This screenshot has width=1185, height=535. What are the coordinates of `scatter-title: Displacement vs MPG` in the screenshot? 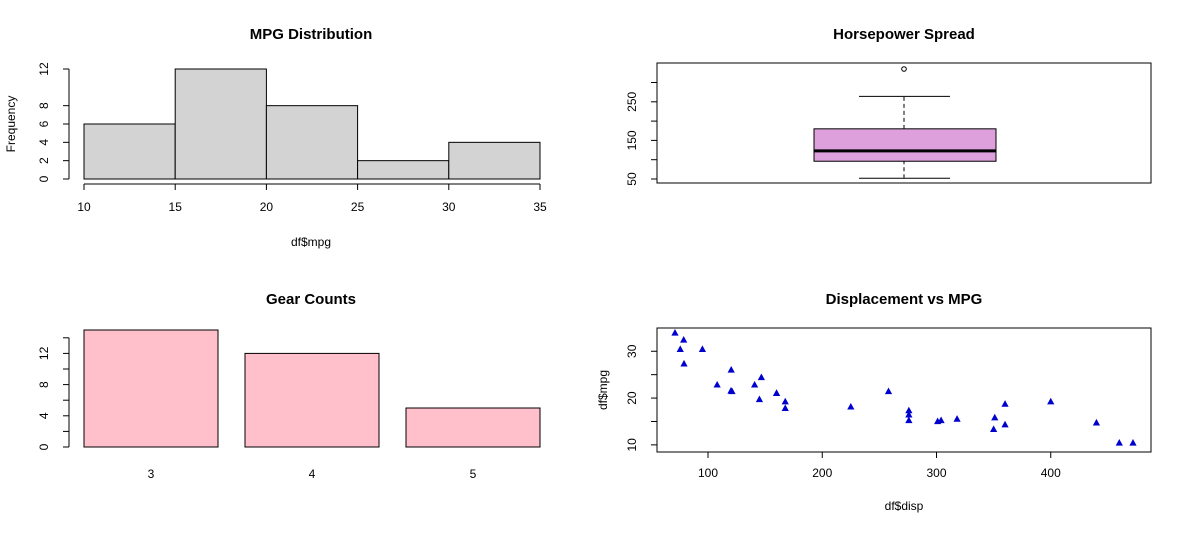 It's located at (904, 299).